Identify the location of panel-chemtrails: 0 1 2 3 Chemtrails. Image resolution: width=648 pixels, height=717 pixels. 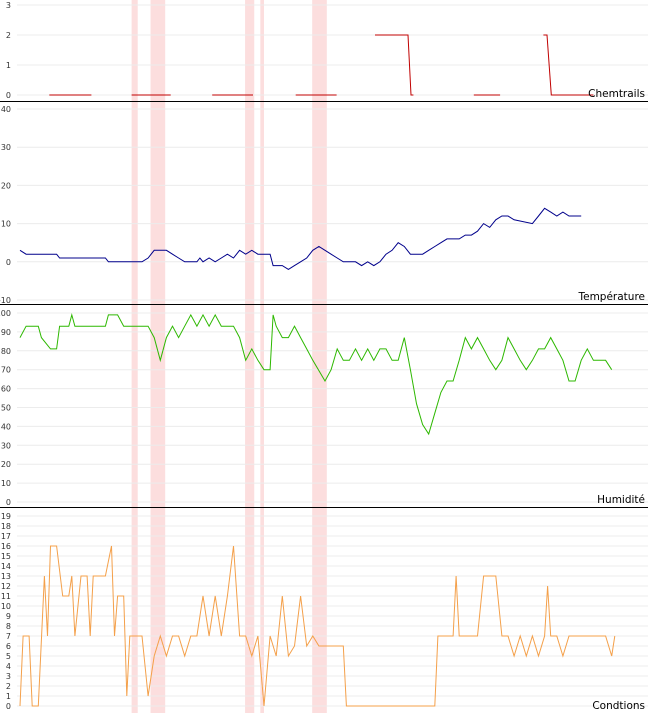
(324, 51).